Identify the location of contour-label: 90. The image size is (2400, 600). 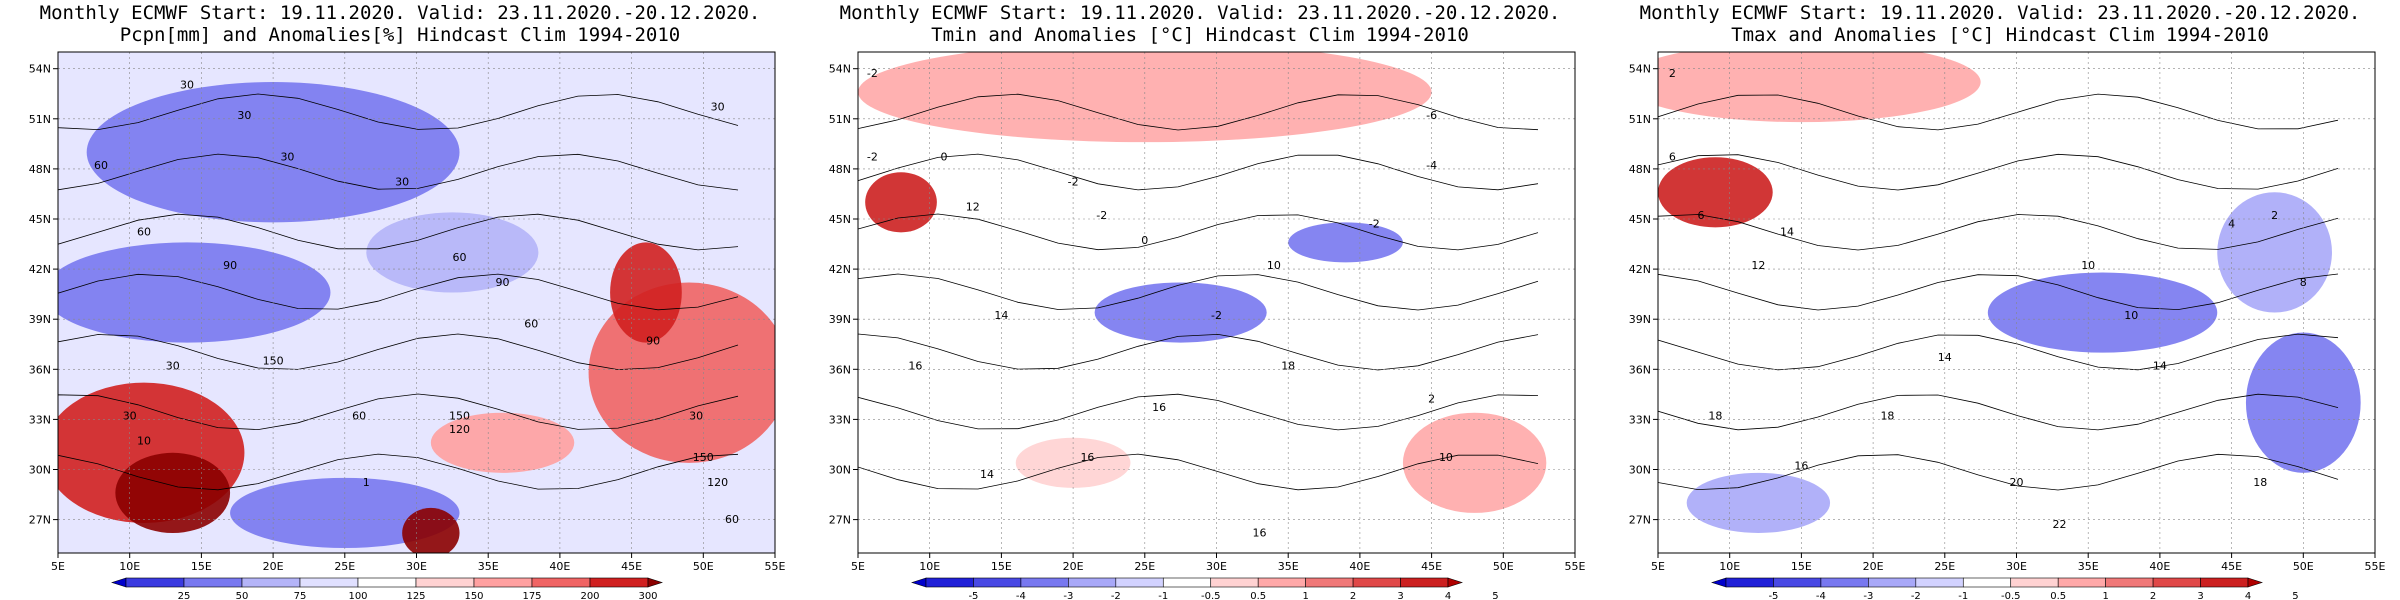
(503, 282).